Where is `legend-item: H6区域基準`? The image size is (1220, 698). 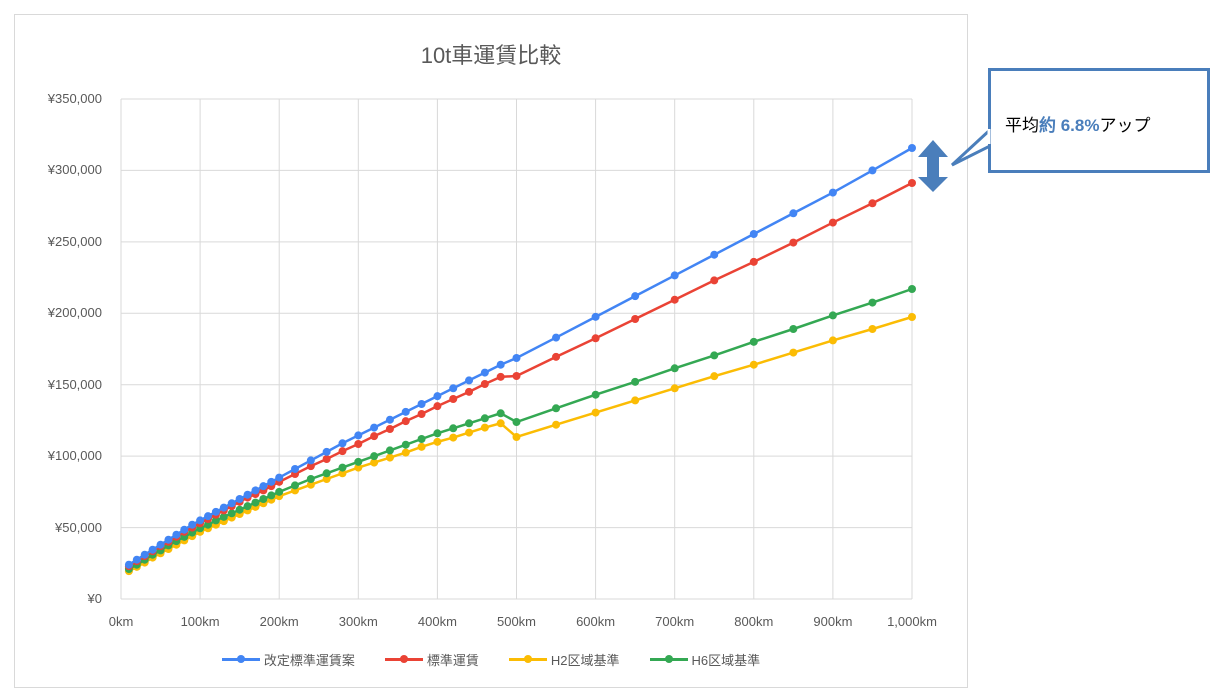
legend-item: H6区域基準 is located at coordinates (705, 659).